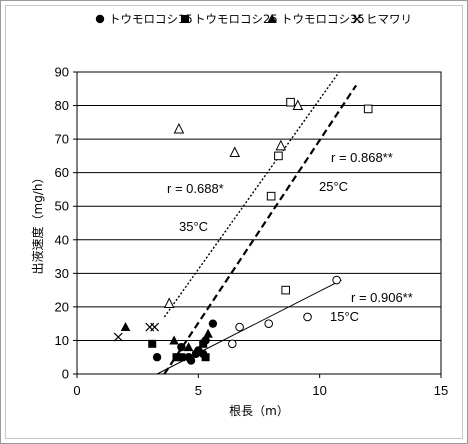  I want to click on annotation-t35: 35°C, so click(193, 226).